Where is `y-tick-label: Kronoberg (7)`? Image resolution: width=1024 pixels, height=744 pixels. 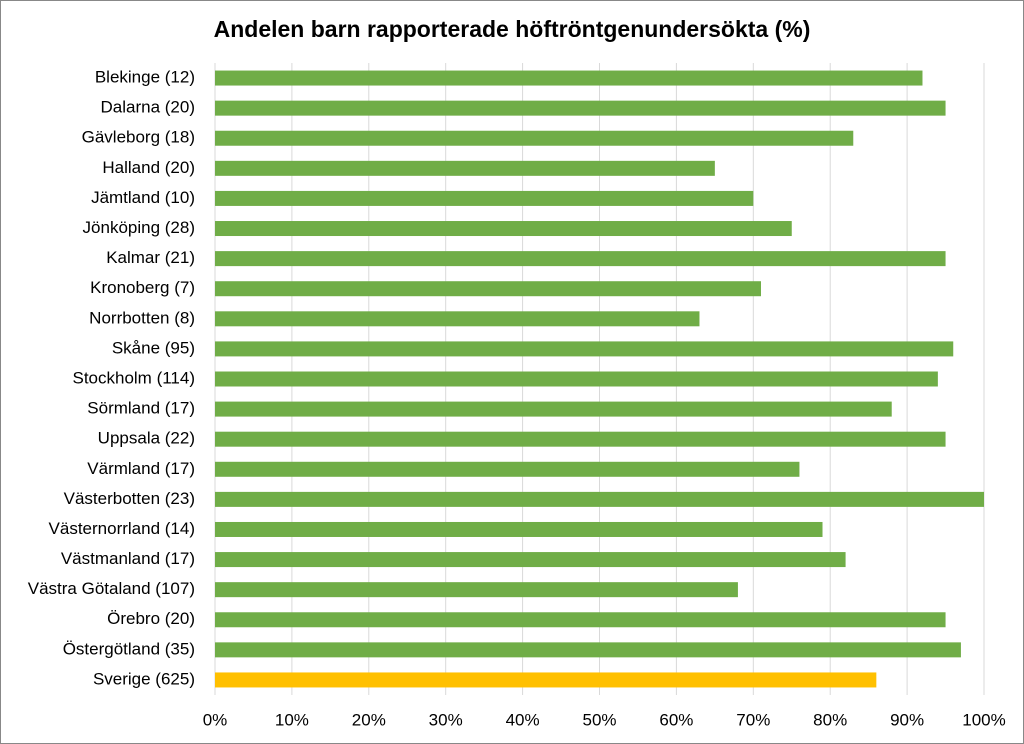
y-tick-label: Kronoberg (7) is located at coordinates (142, 287).